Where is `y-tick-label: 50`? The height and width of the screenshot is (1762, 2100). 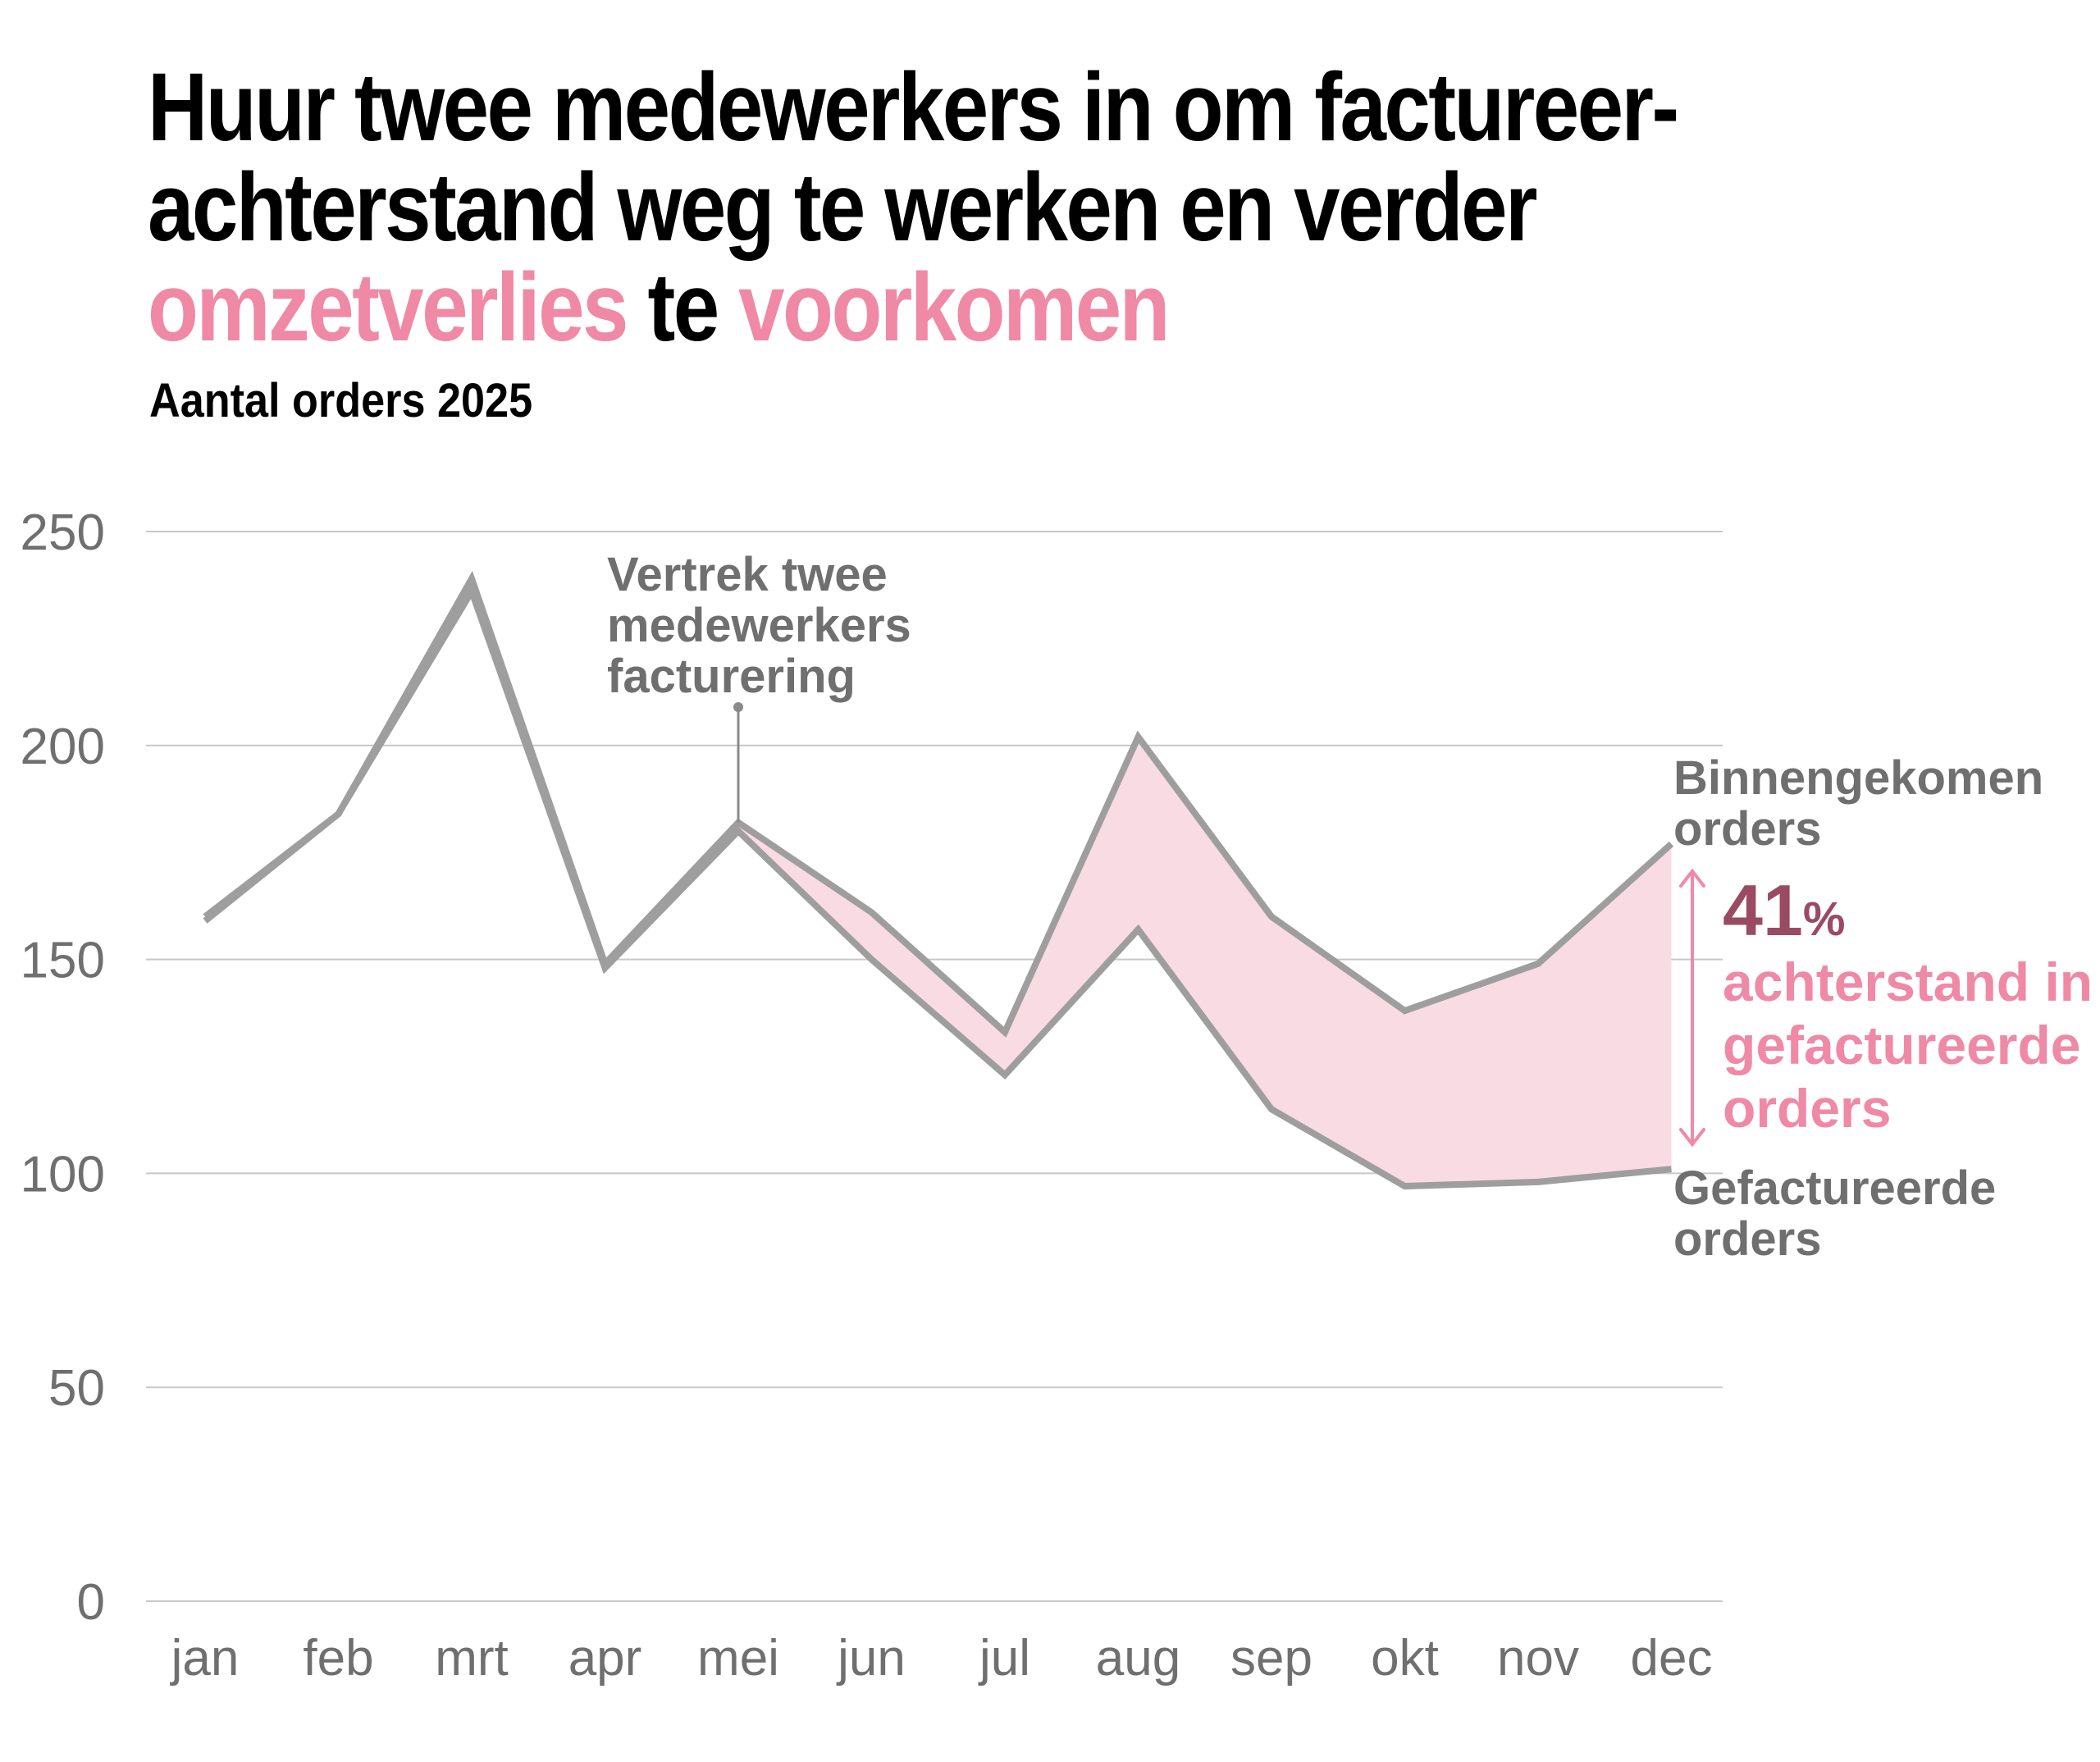
y-tick-label: 50 is located at coordinates (77, 1388).